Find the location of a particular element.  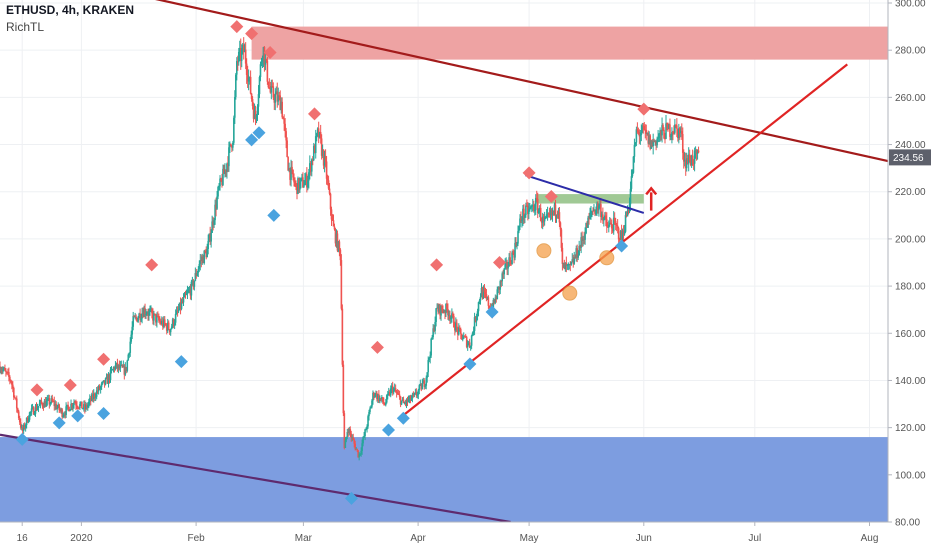

y-tick-label: 80.00 is located at coordinates (907, 523).